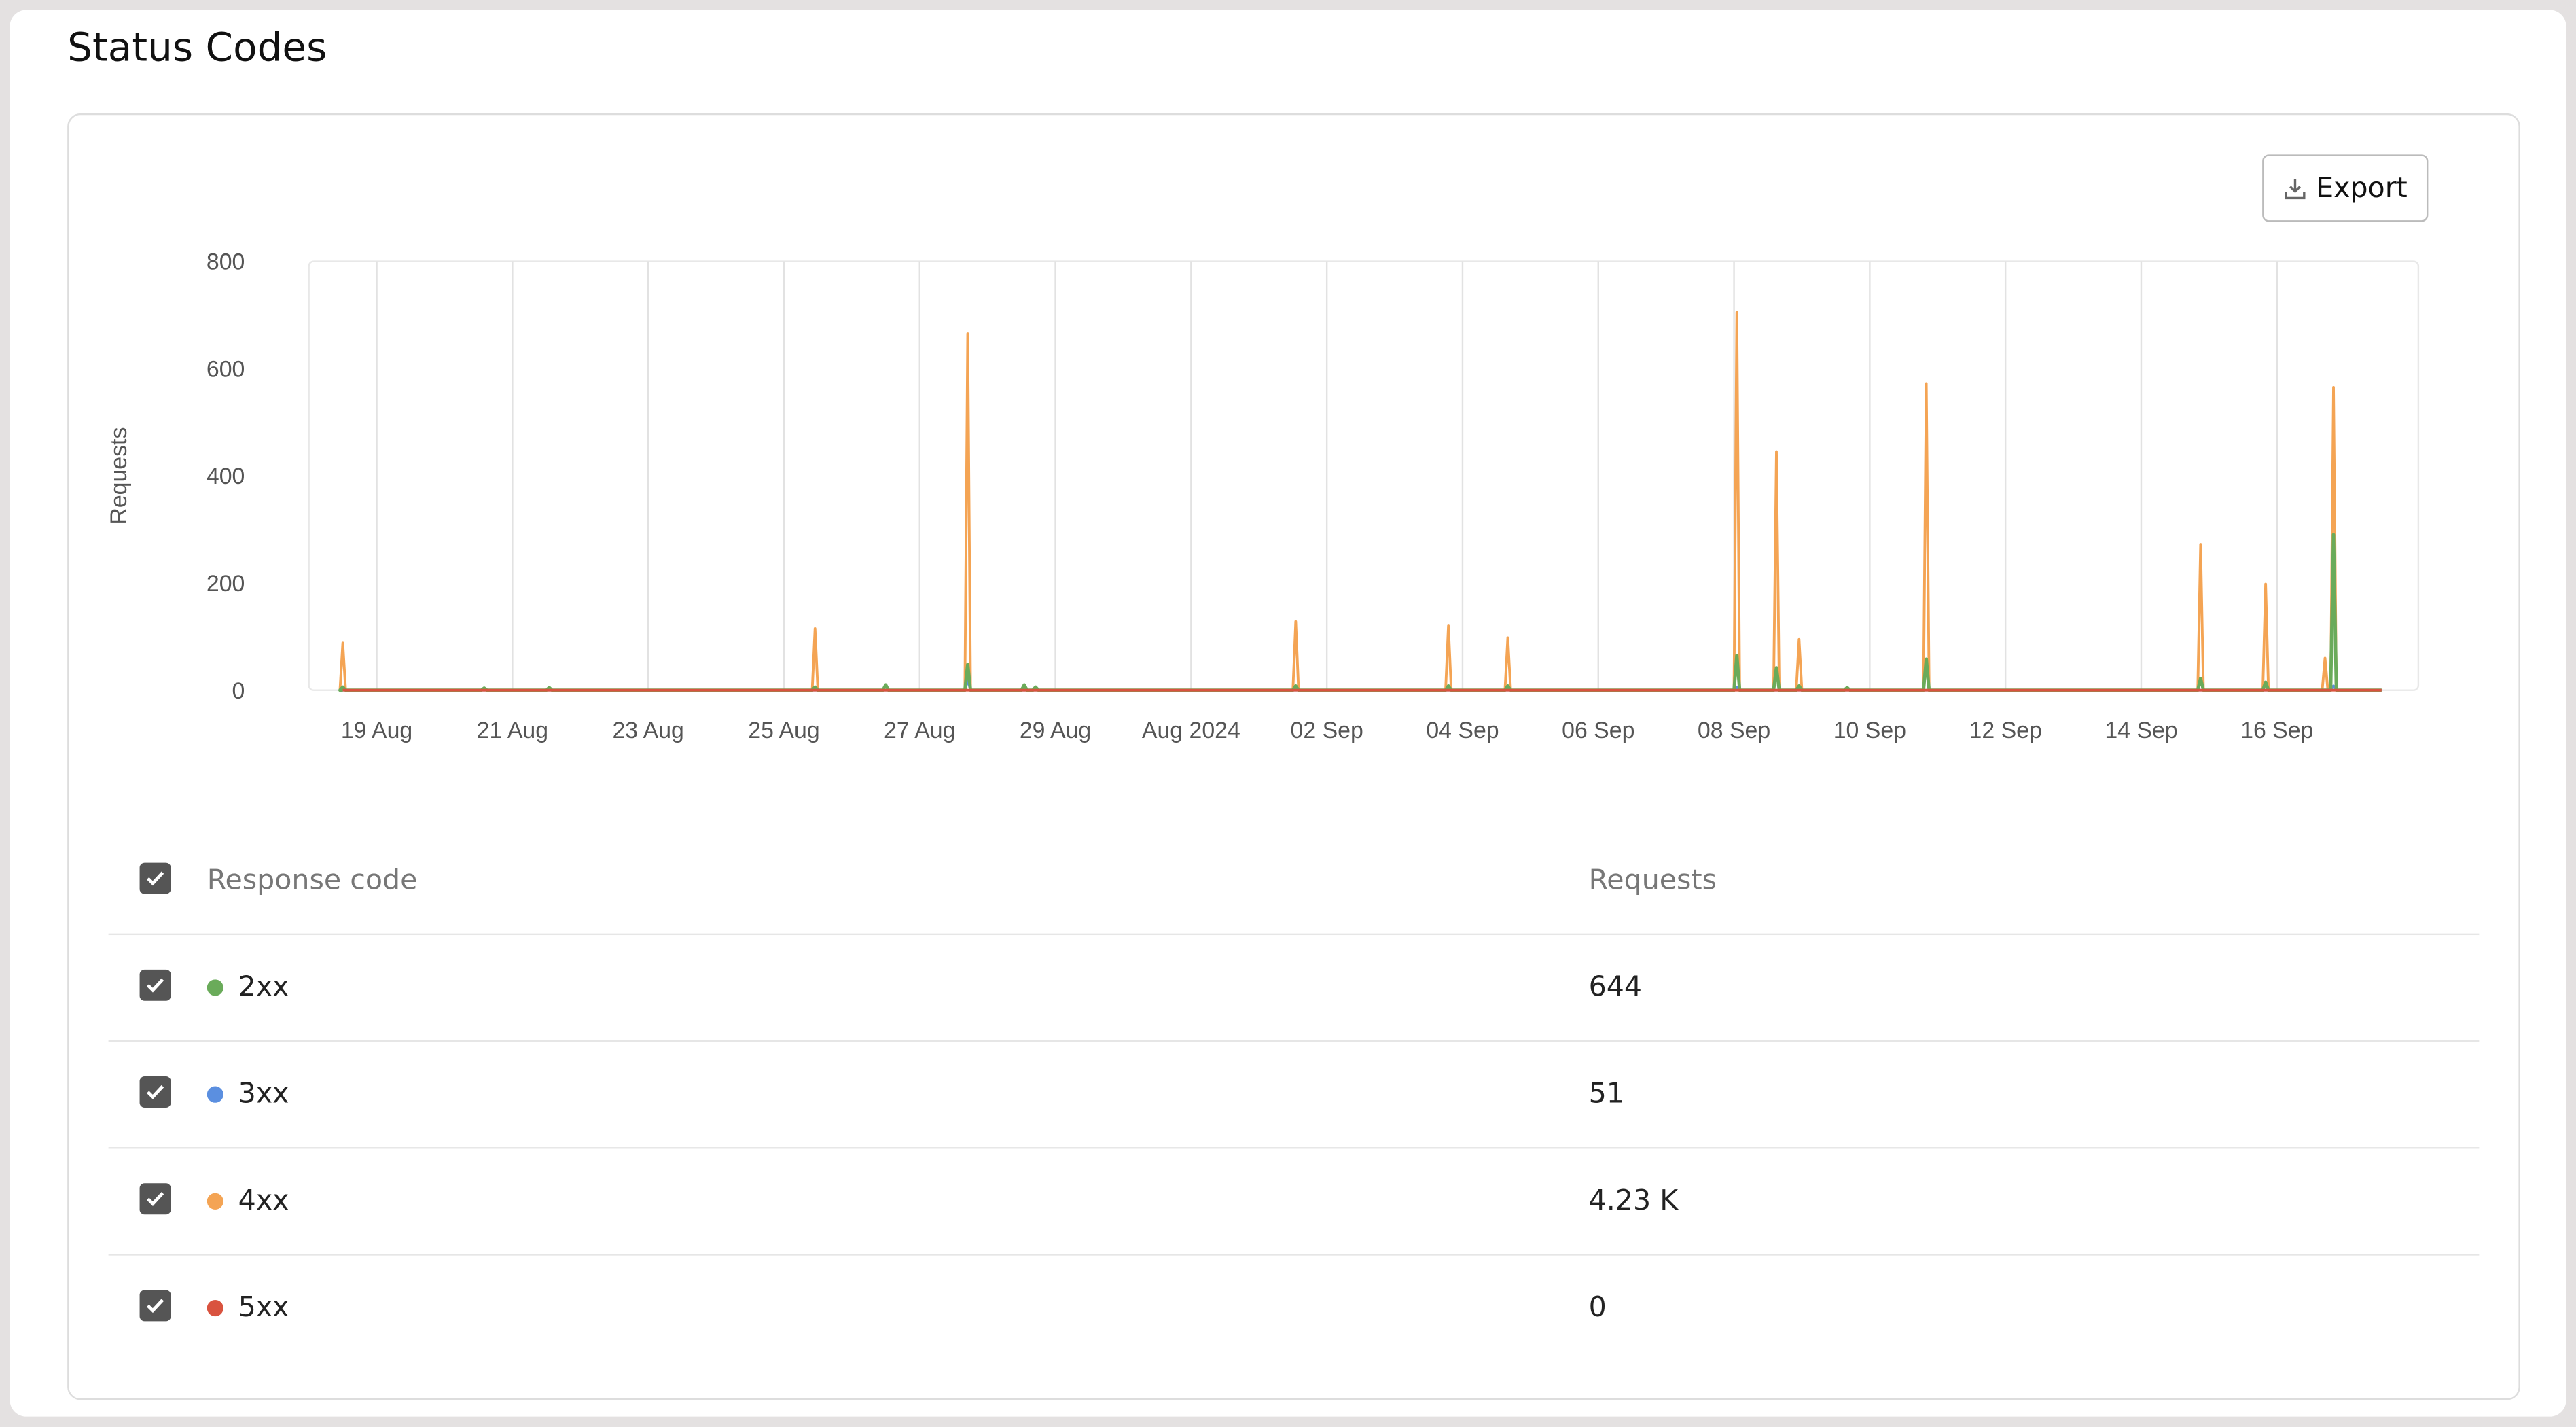 The image size is (2576, 1427). Describe the element at coordinates (1598, 730) in the screenshot. I see `x-tick-label: 06 Sep` at that location.